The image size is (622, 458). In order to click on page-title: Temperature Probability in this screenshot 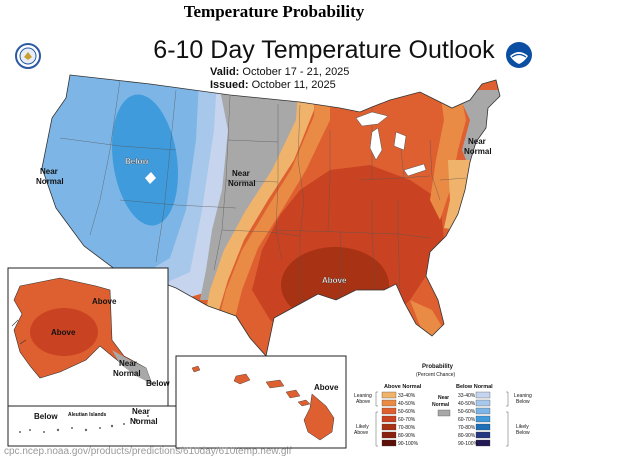, I will do `click(274, 11)`.